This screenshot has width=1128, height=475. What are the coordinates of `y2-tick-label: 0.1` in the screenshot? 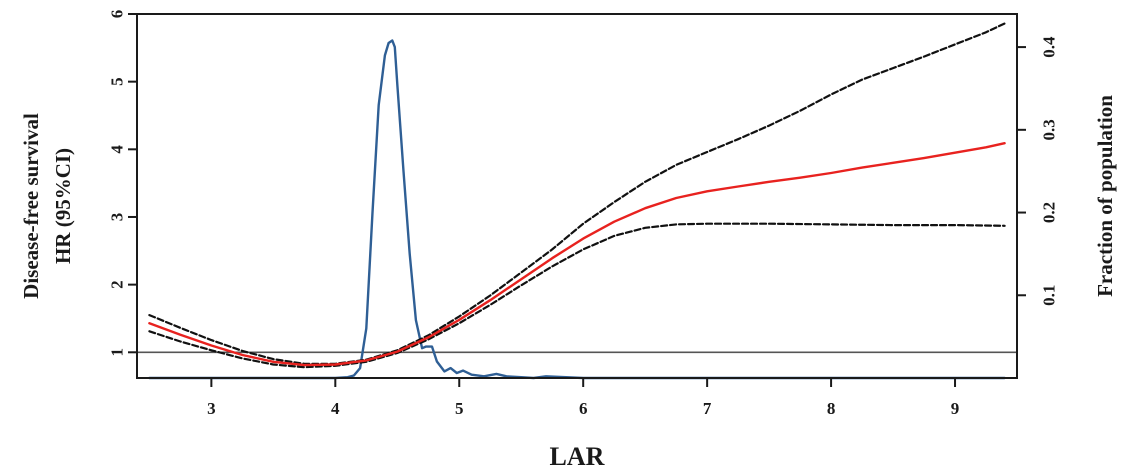 It's located at (1049, 295).